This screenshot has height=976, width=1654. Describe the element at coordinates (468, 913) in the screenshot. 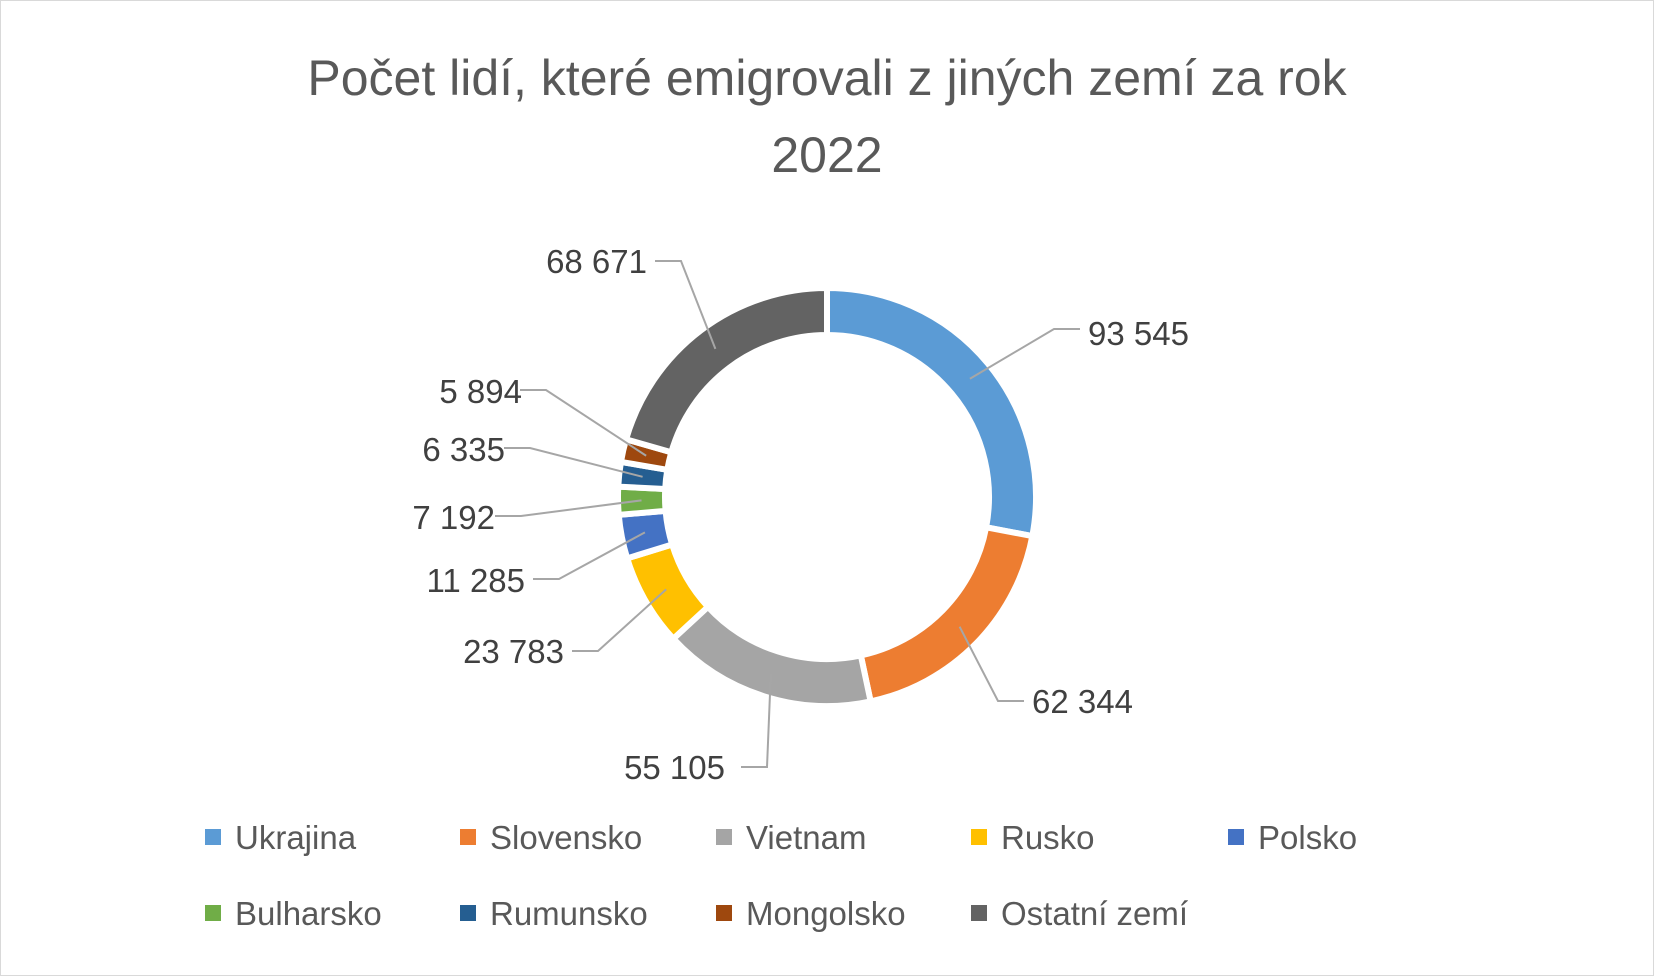

I see `legend-swatch-rumunsko` at that location.